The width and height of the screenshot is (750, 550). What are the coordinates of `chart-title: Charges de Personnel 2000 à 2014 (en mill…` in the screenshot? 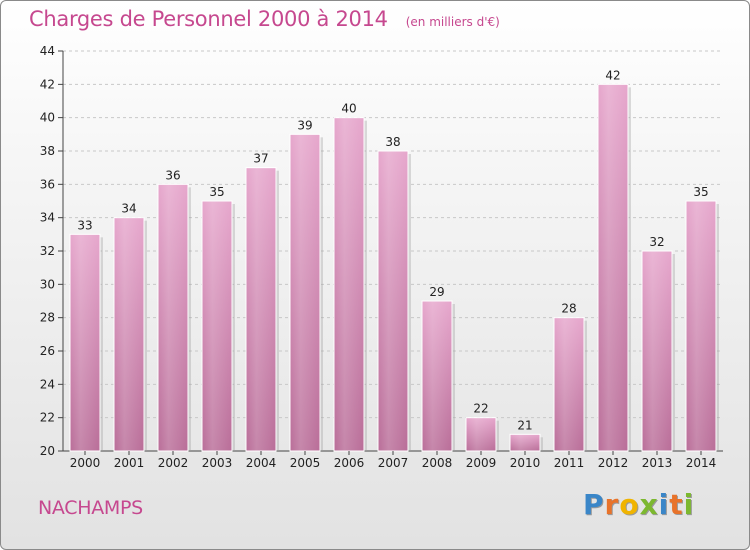 It's located at (264, 19).